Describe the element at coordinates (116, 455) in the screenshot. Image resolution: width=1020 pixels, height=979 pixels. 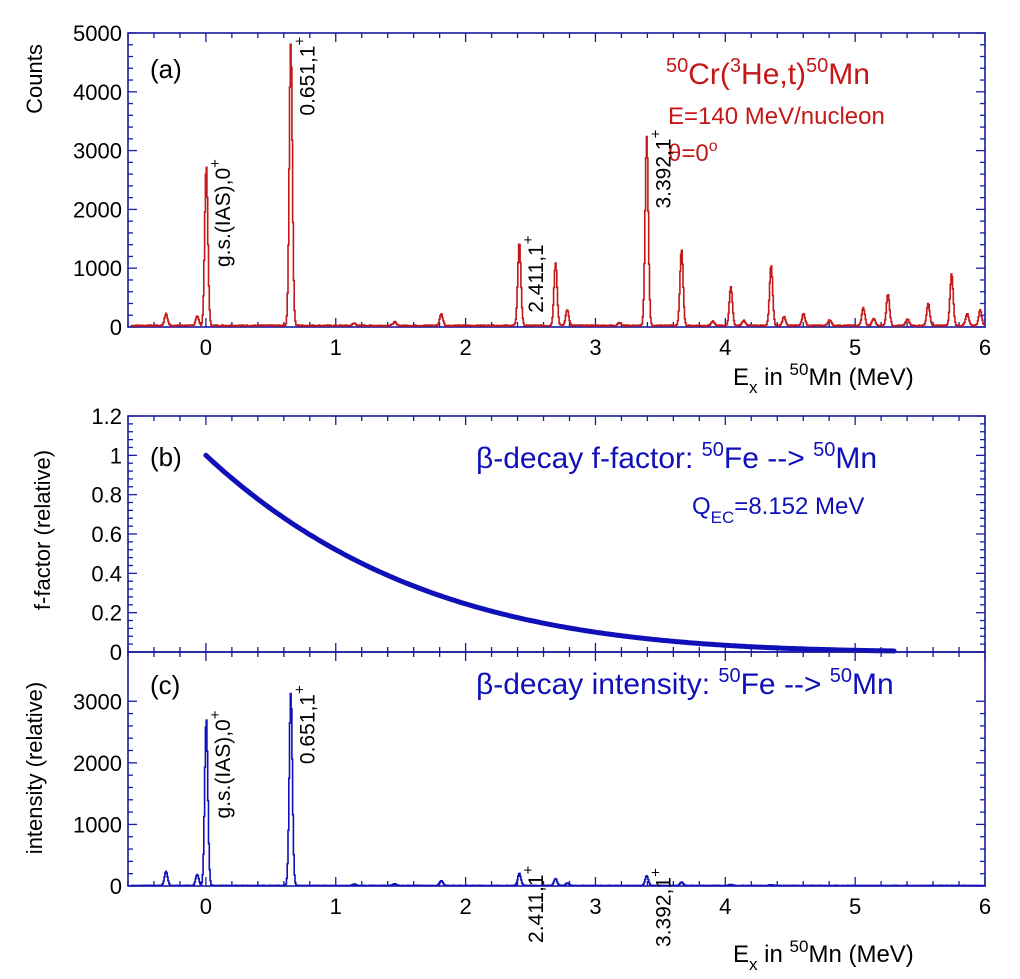
I see `y-tick-label: 1` at that location.